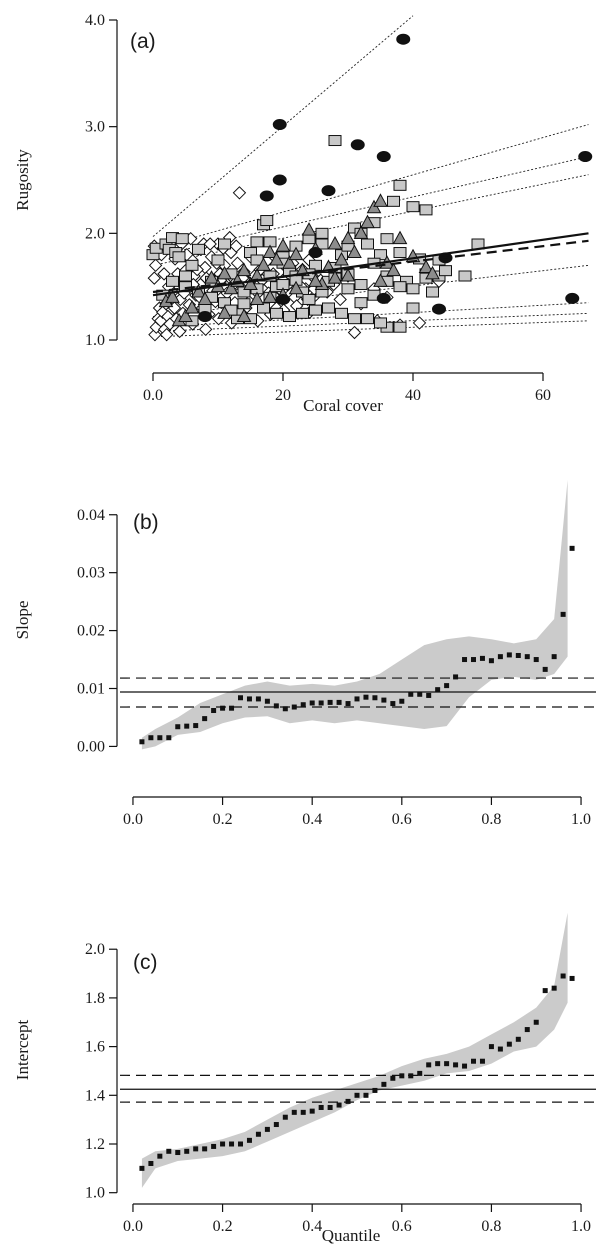 The width and height of the screenshot is (603, 1249). What do you see at coordinates (413, 395) in the screenshot?
I see `x-tick-label: 40` at bounding box center [413, 395].